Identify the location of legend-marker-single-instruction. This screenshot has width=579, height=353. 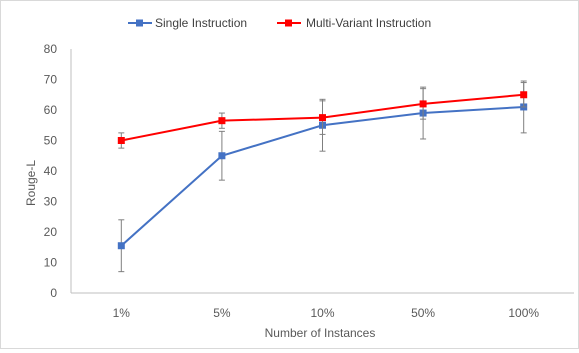
(139, 23).